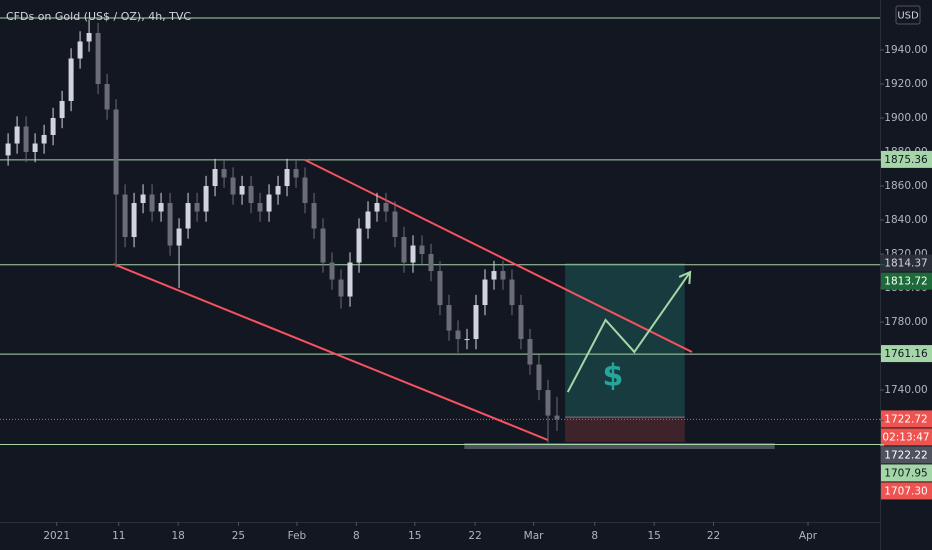 This screenshot has width=932, height=550. What do you see at coordinates (534, 536) in the screenshot?
I see `x-tick-label: Mar` at bounding box center [534, 536].